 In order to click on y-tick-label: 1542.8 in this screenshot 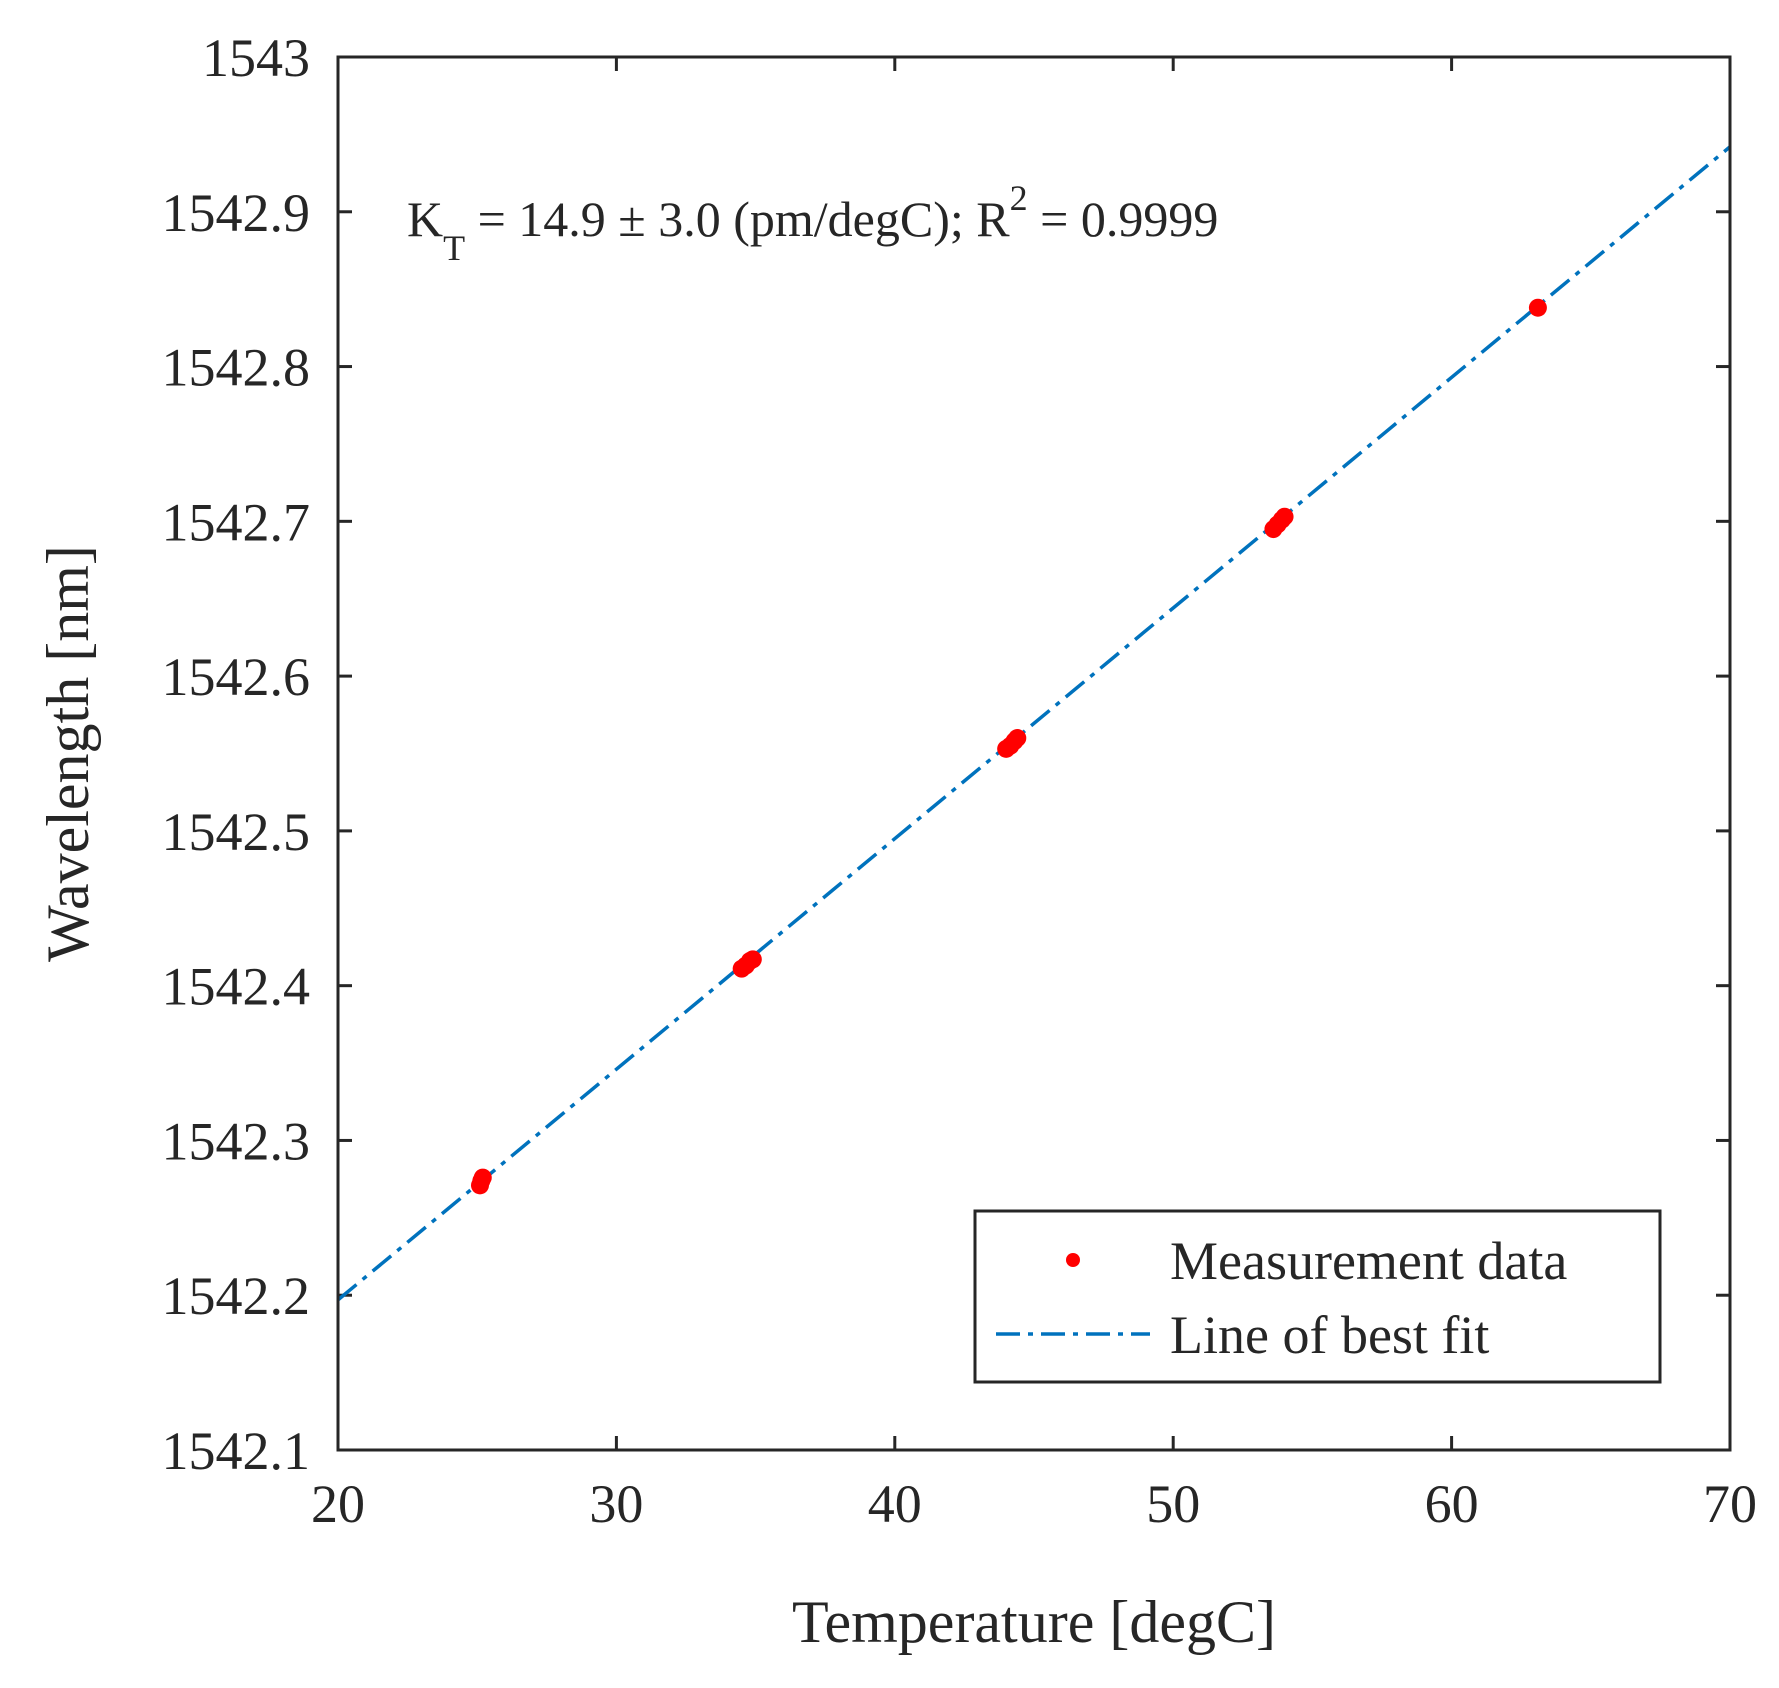, I will do `click(236, 368)`.